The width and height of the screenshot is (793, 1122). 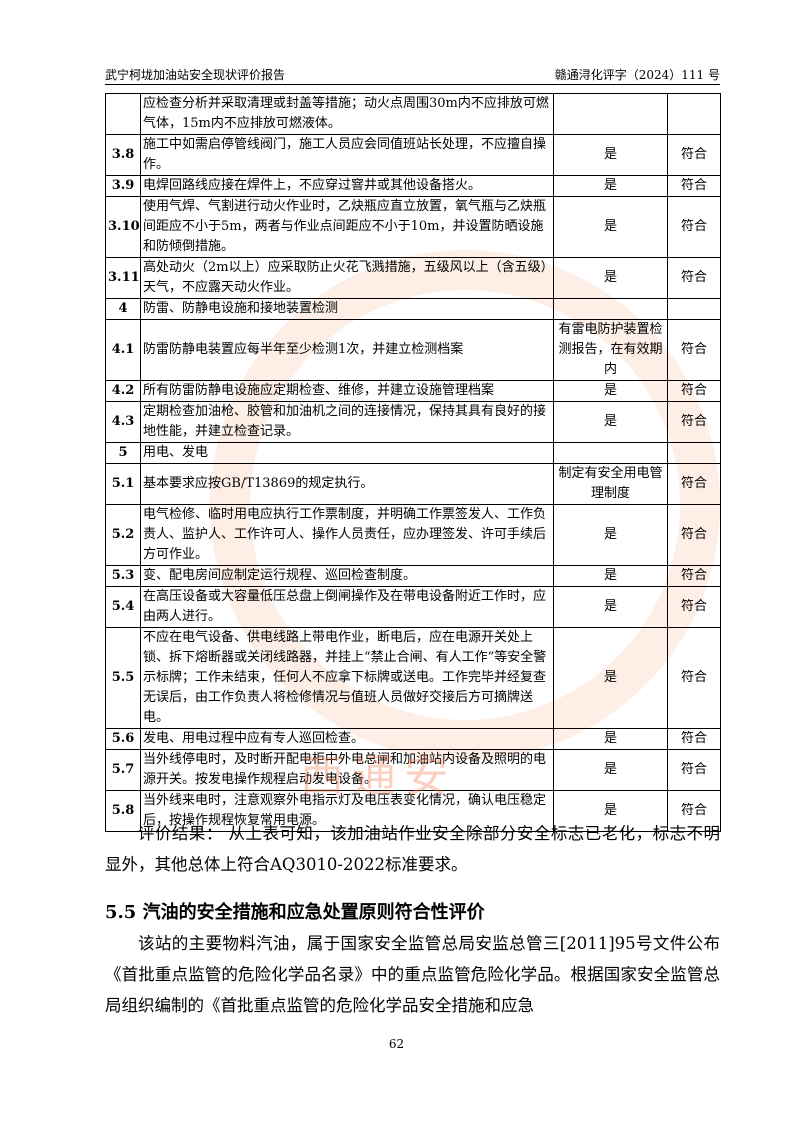 I want to click on watermark: 西通安, so click(x=378, y=776).